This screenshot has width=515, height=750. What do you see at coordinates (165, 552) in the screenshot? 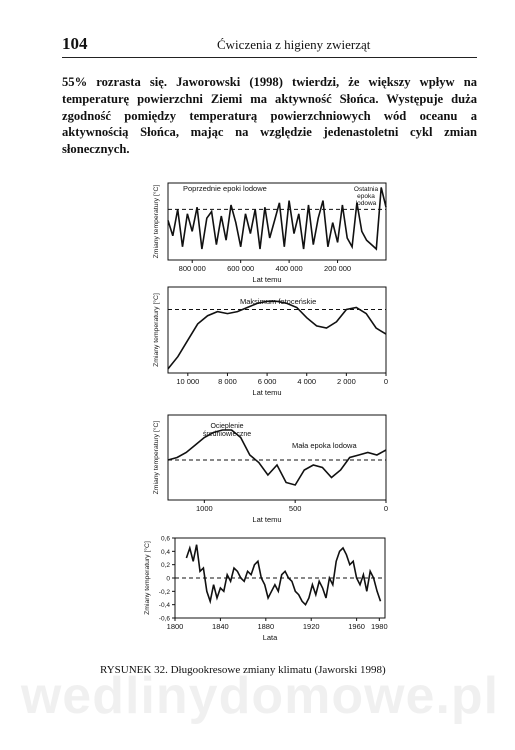
I see `y-tick-label: 0,4` at bounding box center [165, 552].